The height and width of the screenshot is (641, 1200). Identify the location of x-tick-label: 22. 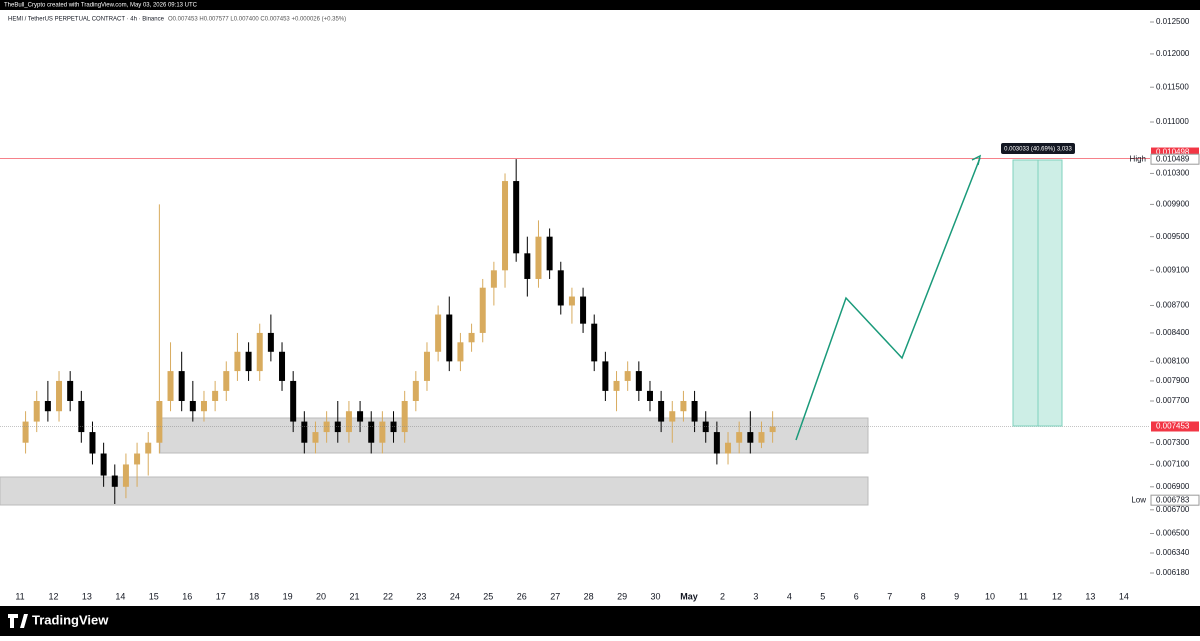
(388, 596).